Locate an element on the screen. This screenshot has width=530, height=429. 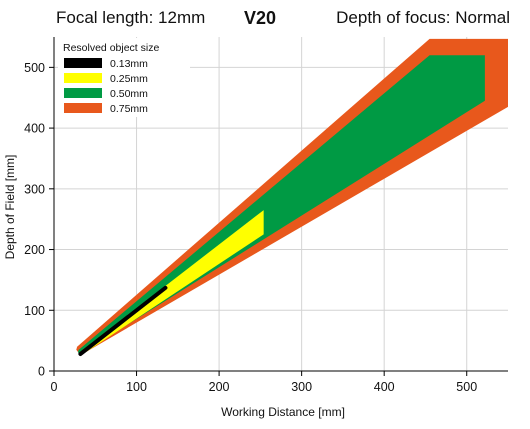
legend-entries: 0.13mm 0.25mm 0.50mm 0.75mm is located at coordinates (106, 86).